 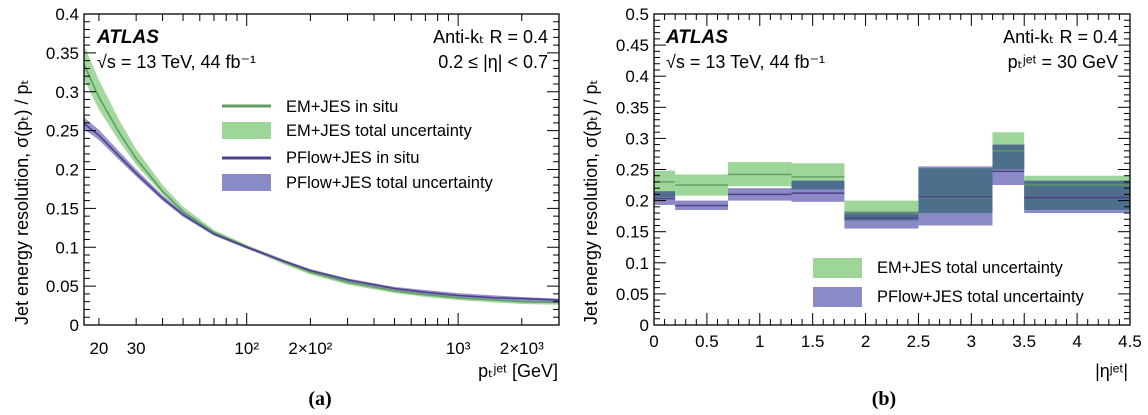 What do you see at coordinates (637, 14) in the screenshot?
I see `y-tick-label: 0.5` at bounding box center [637, 14].